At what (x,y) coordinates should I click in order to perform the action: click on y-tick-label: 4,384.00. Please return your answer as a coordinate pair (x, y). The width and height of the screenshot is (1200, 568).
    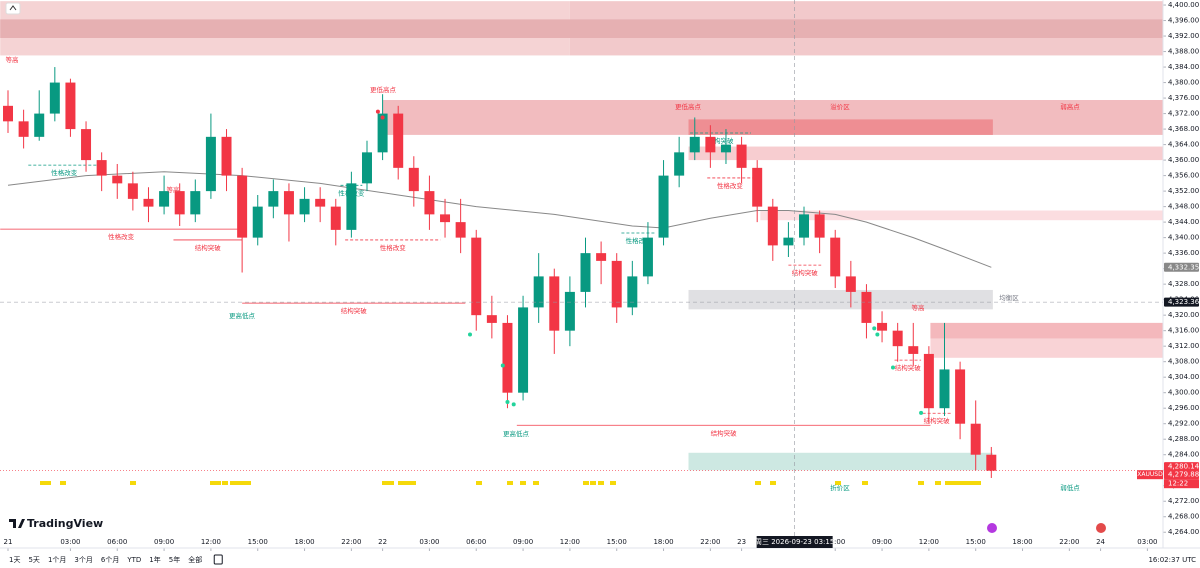
    Looking at the image, I should click on (1183, 67).